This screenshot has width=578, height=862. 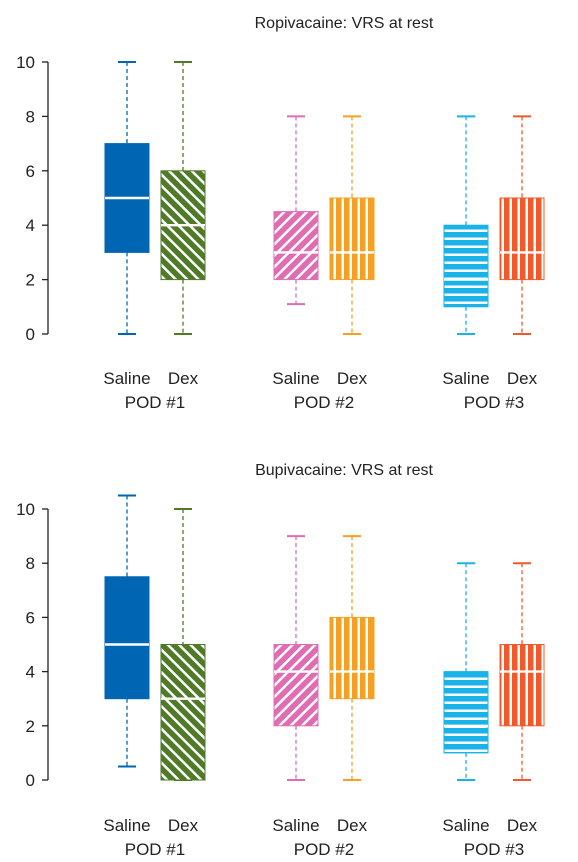 What do you see at coordinates (344, 23) in the screenshot?
I see `chart-title: Ropivacaine: VRS at rest` at bounding box center [344, 23].